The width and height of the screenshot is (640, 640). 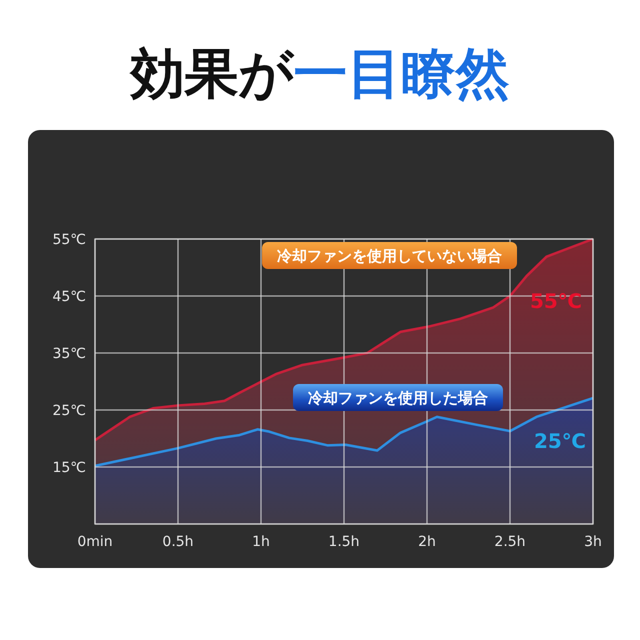 What do you see at coordinates (69, 240) in the screenshot?
I see `y-tick-label: 55℃` at bounding box center [69, 240].